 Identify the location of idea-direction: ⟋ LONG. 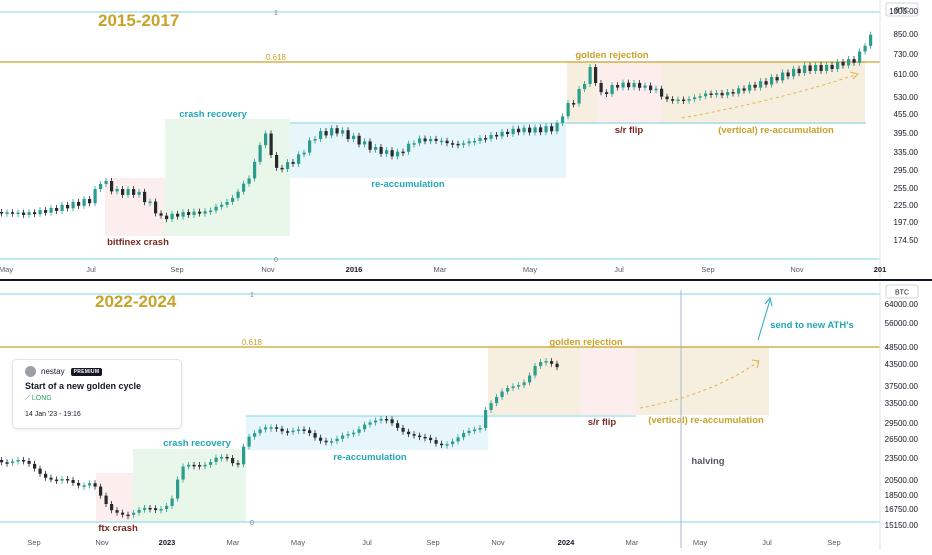
(38, 399).